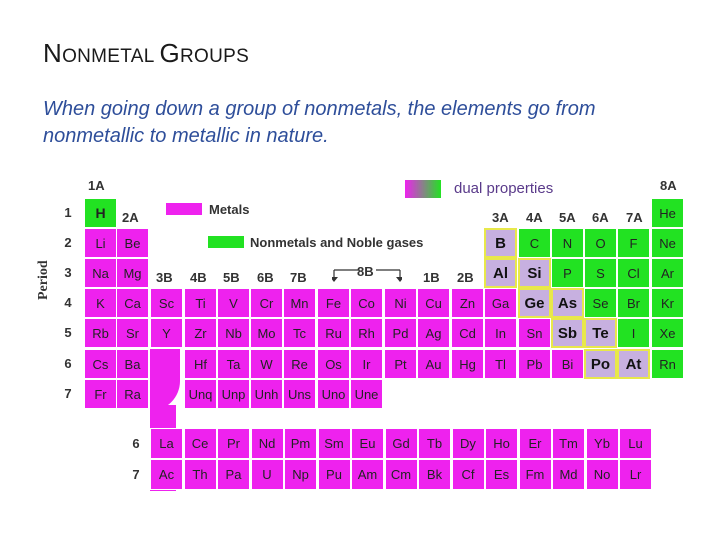  I want to click on group-label: 3A, so click(500, 217).